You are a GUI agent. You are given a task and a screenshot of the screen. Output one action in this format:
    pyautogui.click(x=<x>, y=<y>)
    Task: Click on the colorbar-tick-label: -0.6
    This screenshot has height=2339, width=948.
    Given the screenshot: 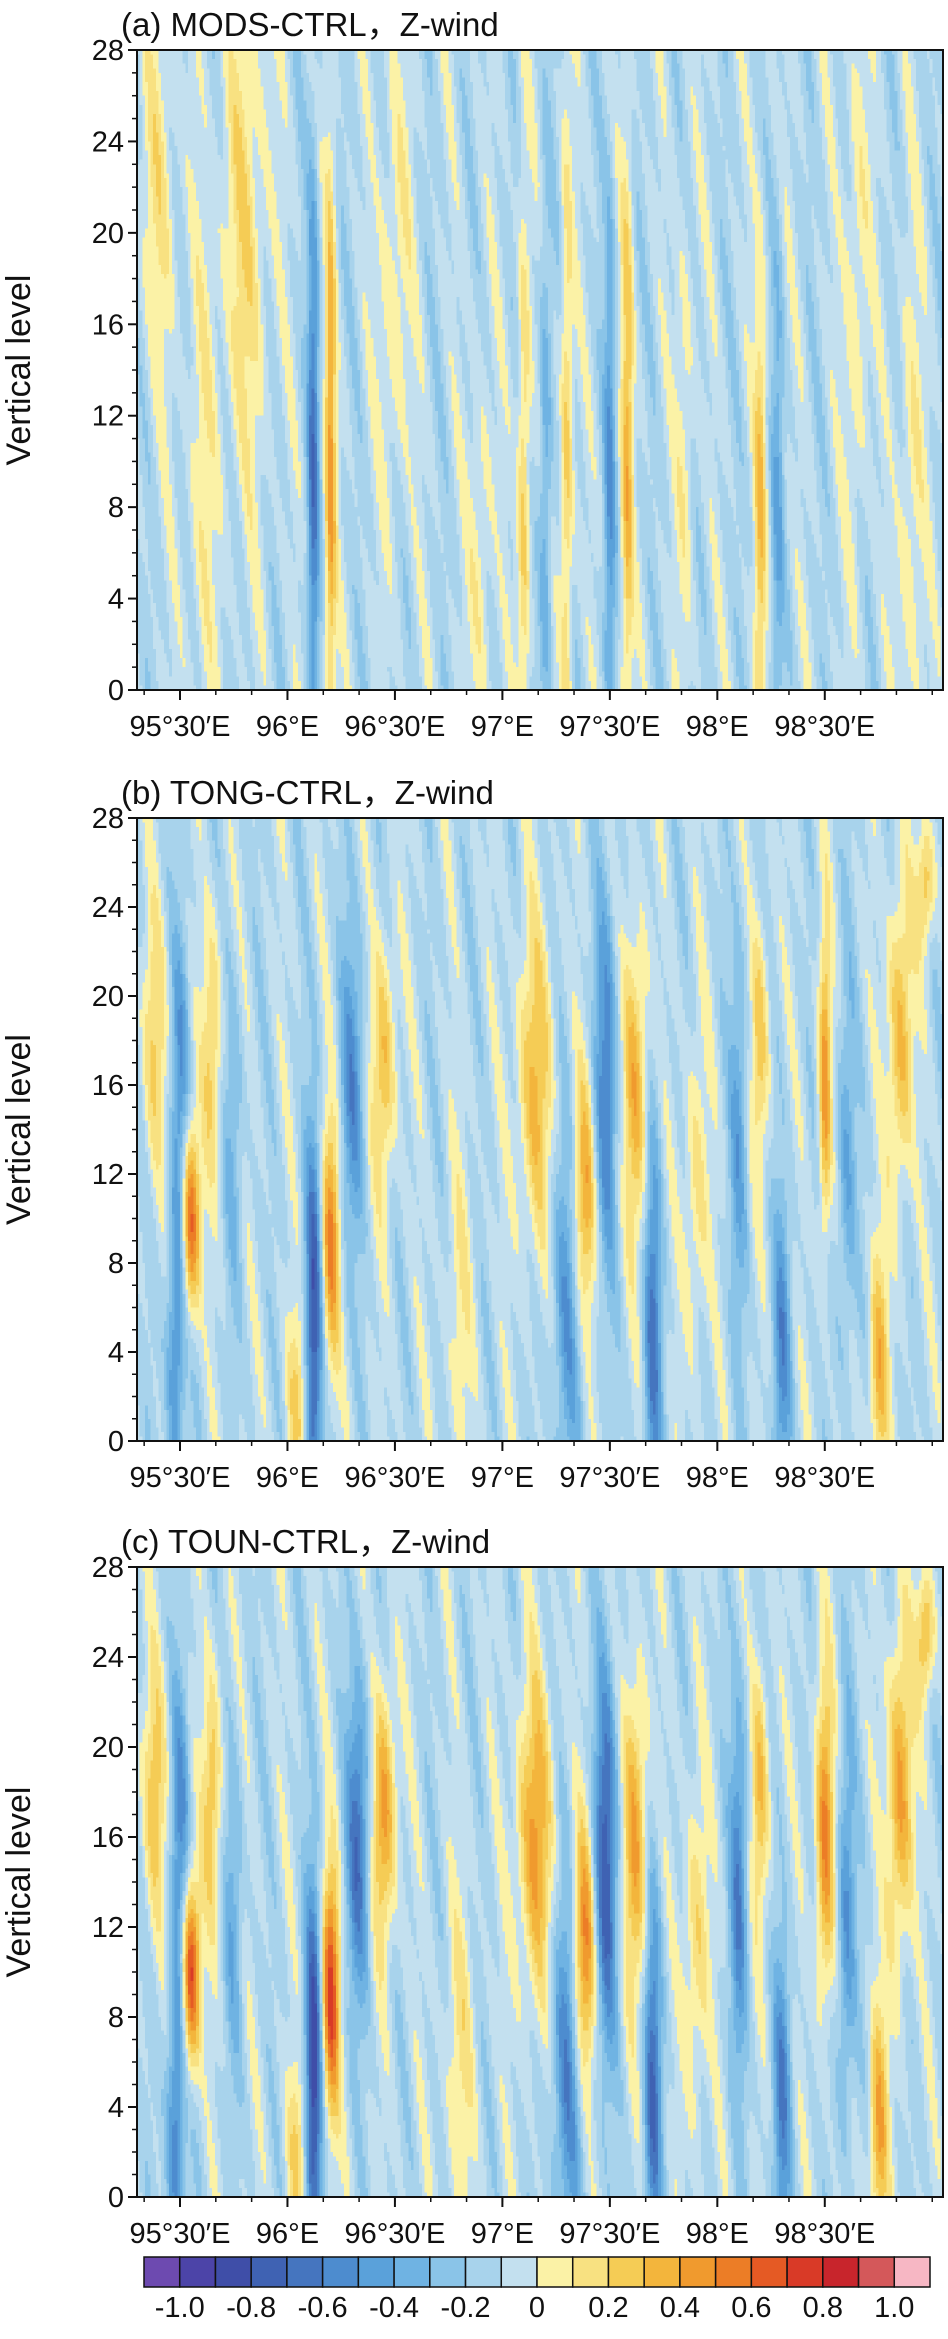 What is the action you would take?
    pyautogui.click(x=323, y=2308)
    